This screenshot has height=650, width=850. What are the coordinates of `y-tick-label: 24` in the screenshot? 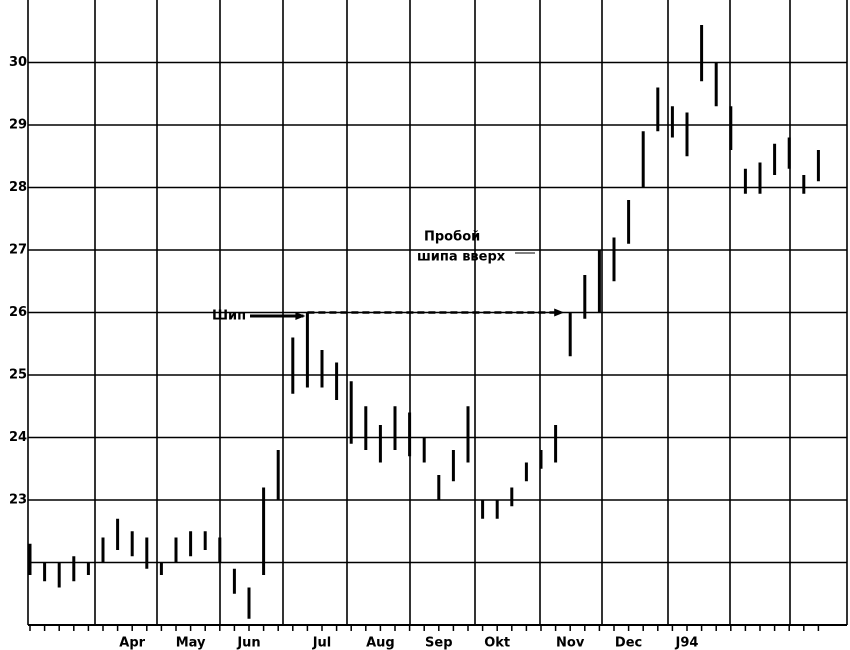 It's located at (18, 437).